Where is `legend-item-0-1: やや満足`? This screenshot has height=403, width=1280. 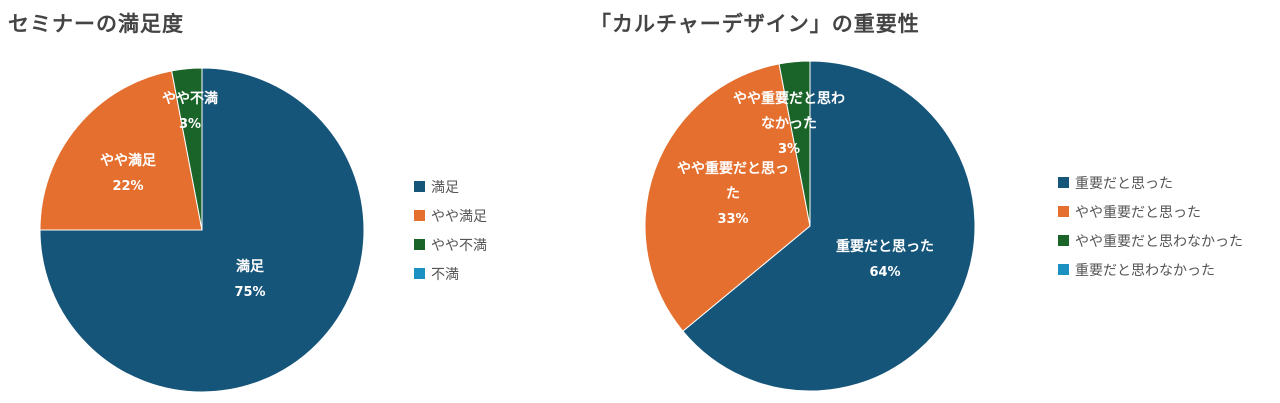
legend-item-0-1: やや満足 is located at coordinates (450, 215).